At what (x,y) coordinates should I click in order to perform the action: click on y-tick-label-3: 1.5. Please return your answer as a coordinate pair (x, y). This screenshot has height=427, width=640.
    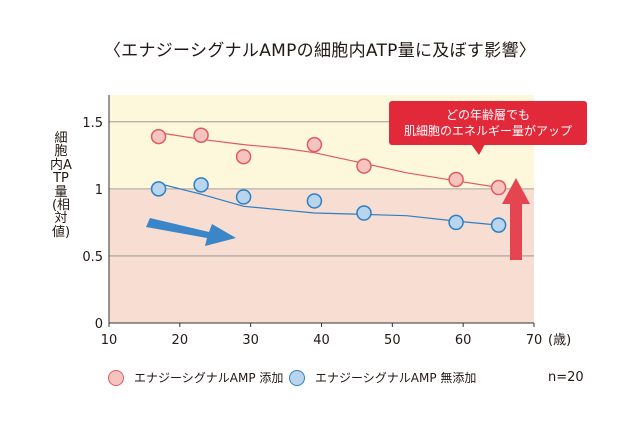
    Looking at the image, I should click on (92, 123).